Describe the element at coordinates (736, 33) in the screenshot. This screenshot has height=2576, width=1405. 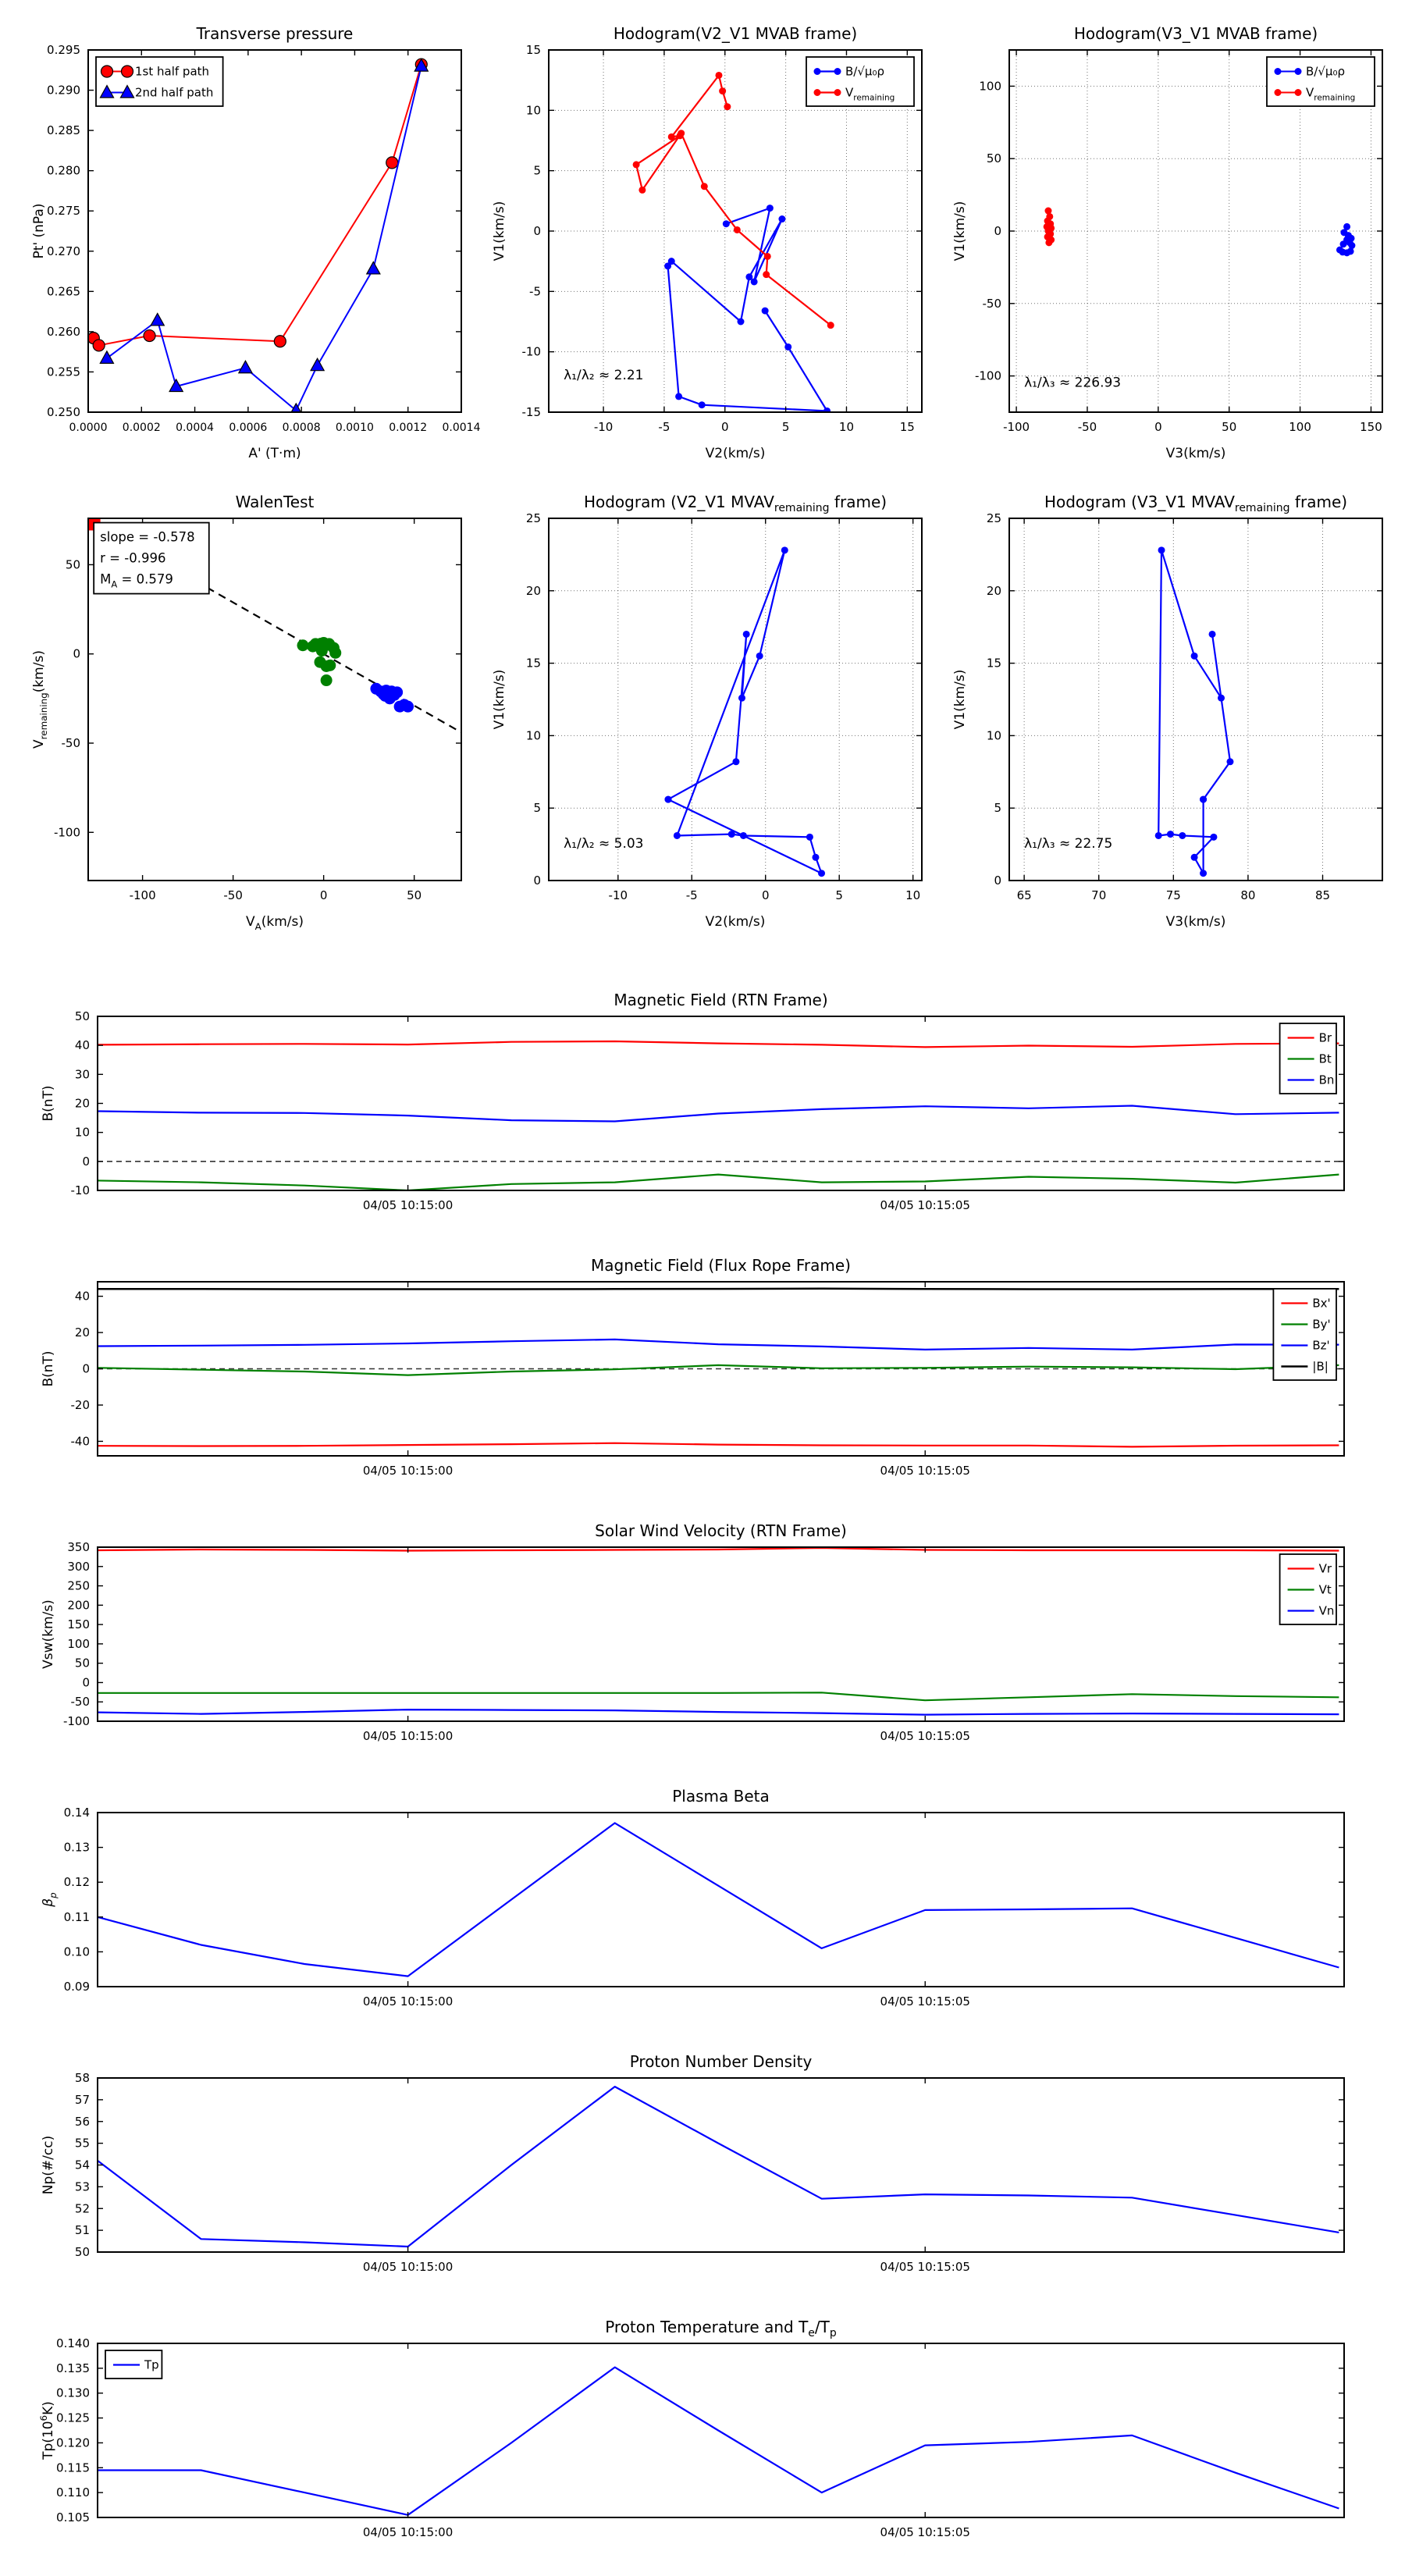
I see `chart-title: Hodogram(V2_V1 MVAB frame)` at that location.